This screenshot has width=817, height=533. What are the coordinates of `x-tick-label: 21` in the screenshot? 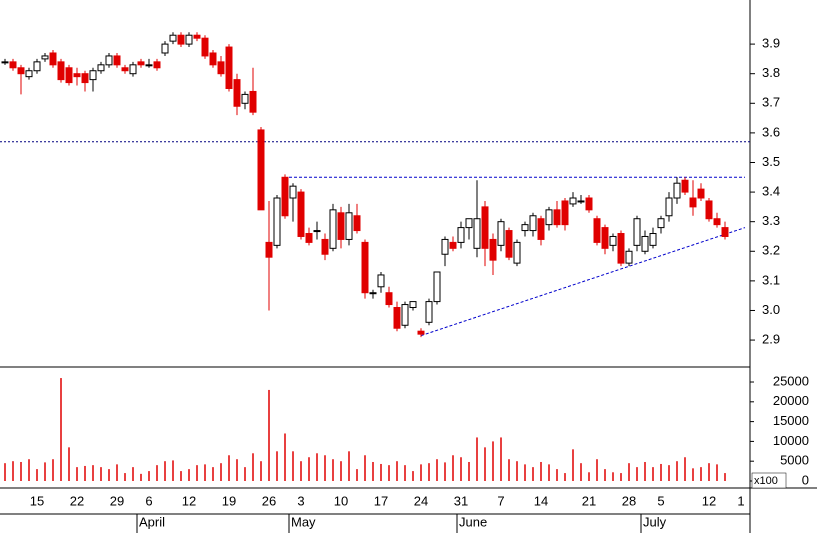 It's located at (589, 500).